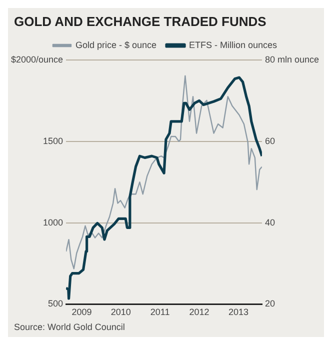  Describe the element at coordinates (292, 59) in the screenshot. I see `y2-tick-label: 80 mln ounce` at that location.